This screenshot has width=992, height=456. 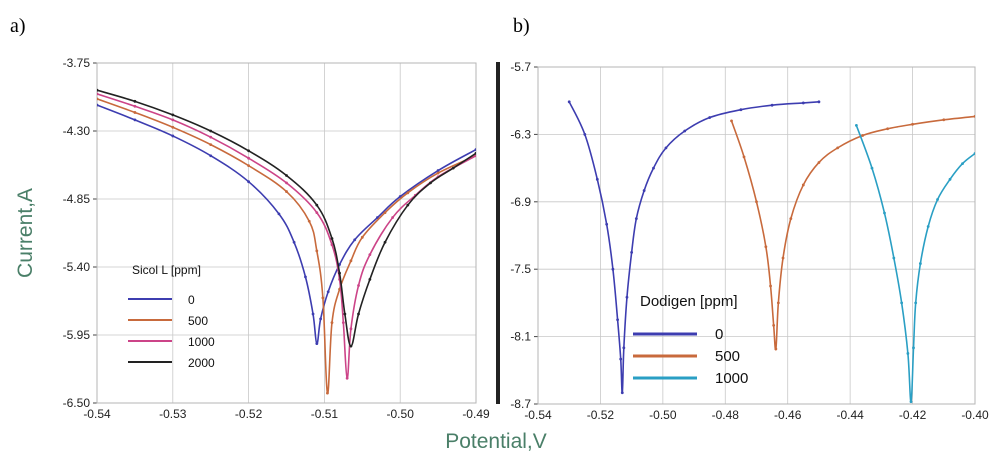 What do you see at coordinates (476, 414) in the screenshot?
I see `x-tick-label: -0.49` at bounding box center [476, 414].